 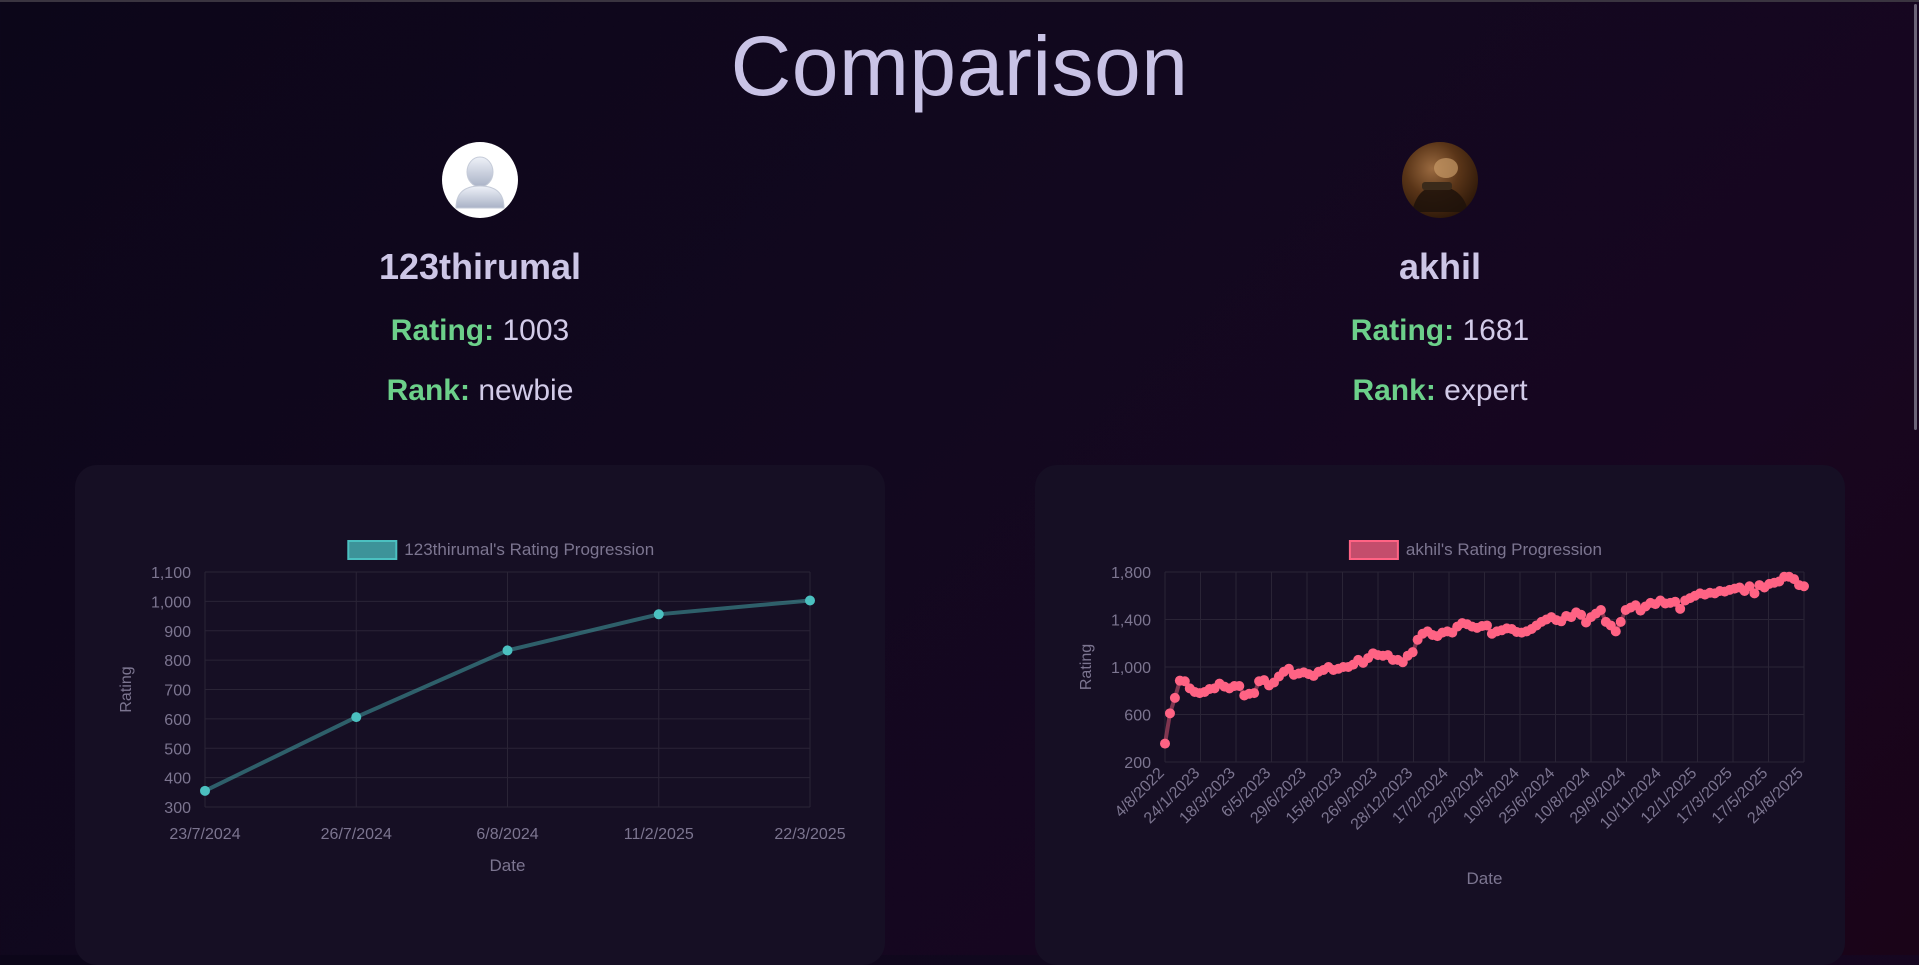 What do you see at coordinates (480, 266) in the screenshot?
I see `username-1: 123thirumal` at bounding box center [480, 266].